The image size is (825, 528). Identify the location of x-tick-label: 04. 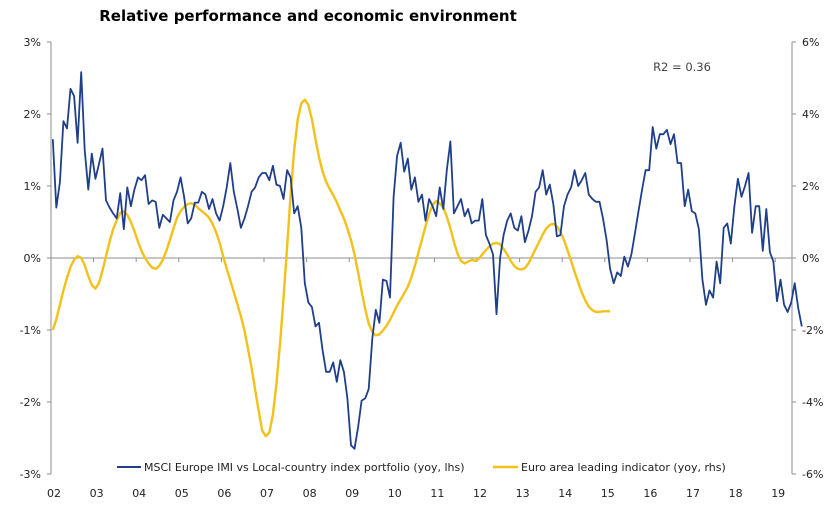
(139, 493).